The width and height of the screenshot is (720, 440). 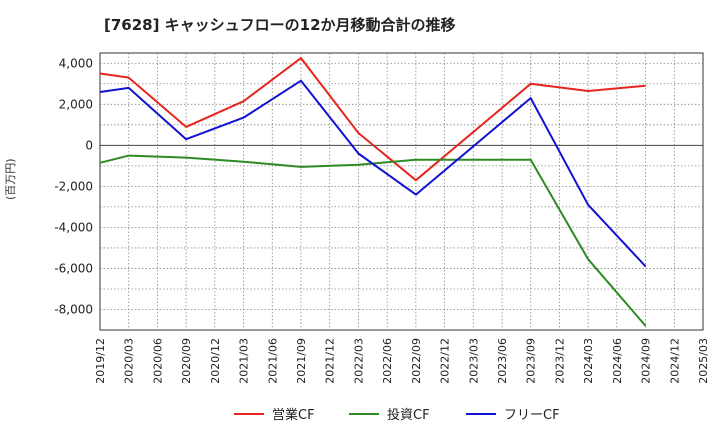 What do you see at coordinates (588, 361) in the screenshot?
I see `x-tick-label: 2024/03` at bounding box center [588, 361].